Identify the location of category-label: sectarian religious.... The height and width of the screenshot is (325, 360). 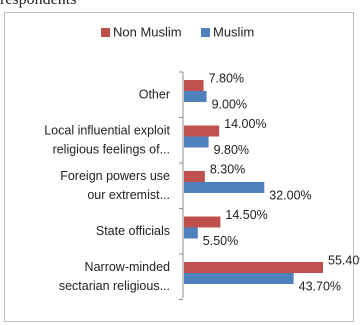
(114, 286).